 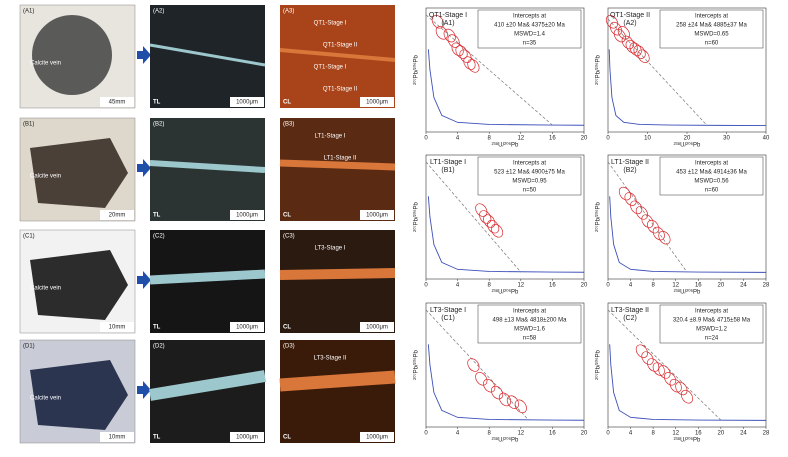 I want to click on result-text: n=58, so click(x=530, y=339).